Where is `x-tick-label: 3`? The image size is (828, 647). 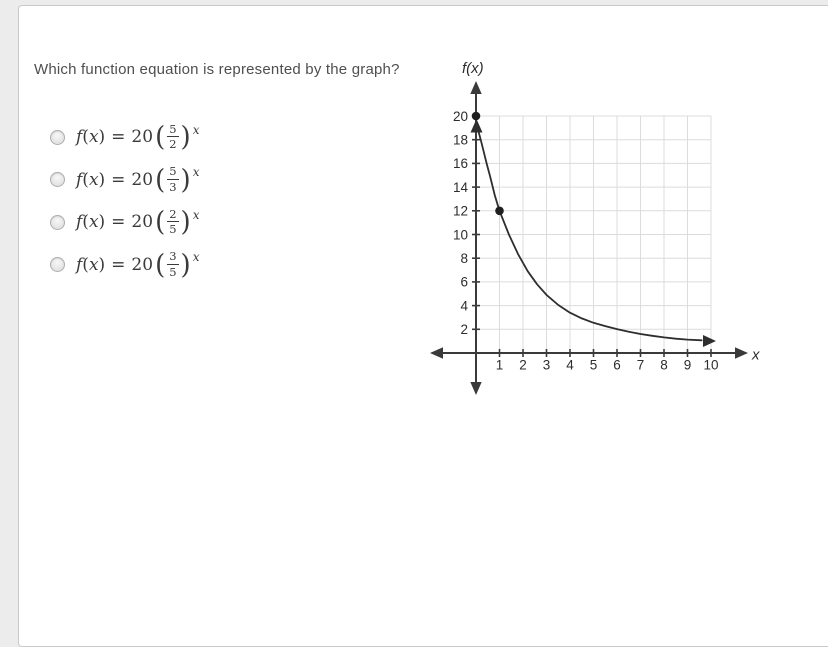
x-tick-label: 3 is located at coordinates (547, 365).